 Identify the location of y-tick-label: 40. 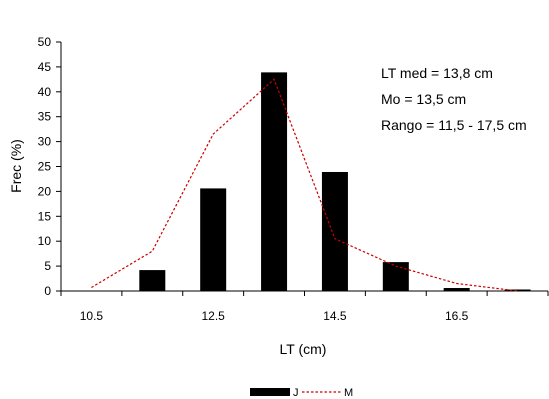
(45, 92).